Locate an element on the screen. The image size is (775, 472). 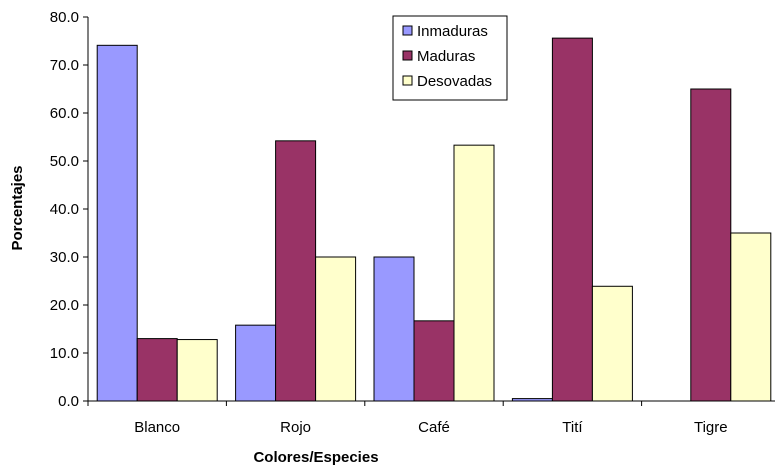
y-axis-title: Porcentajes is located at coordinates (17, 207).